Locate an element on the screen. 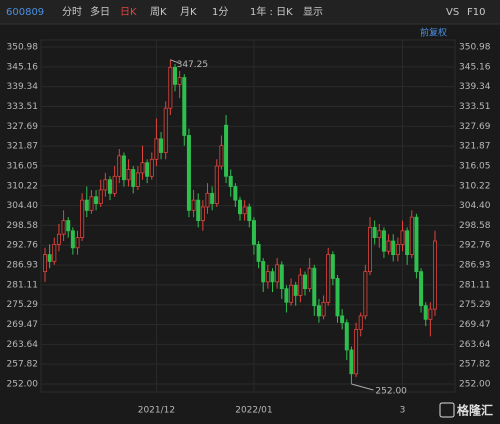 This screenshot has width=500, height=424. toolbar-tab: 1分 is located at coordinates (220, 12).